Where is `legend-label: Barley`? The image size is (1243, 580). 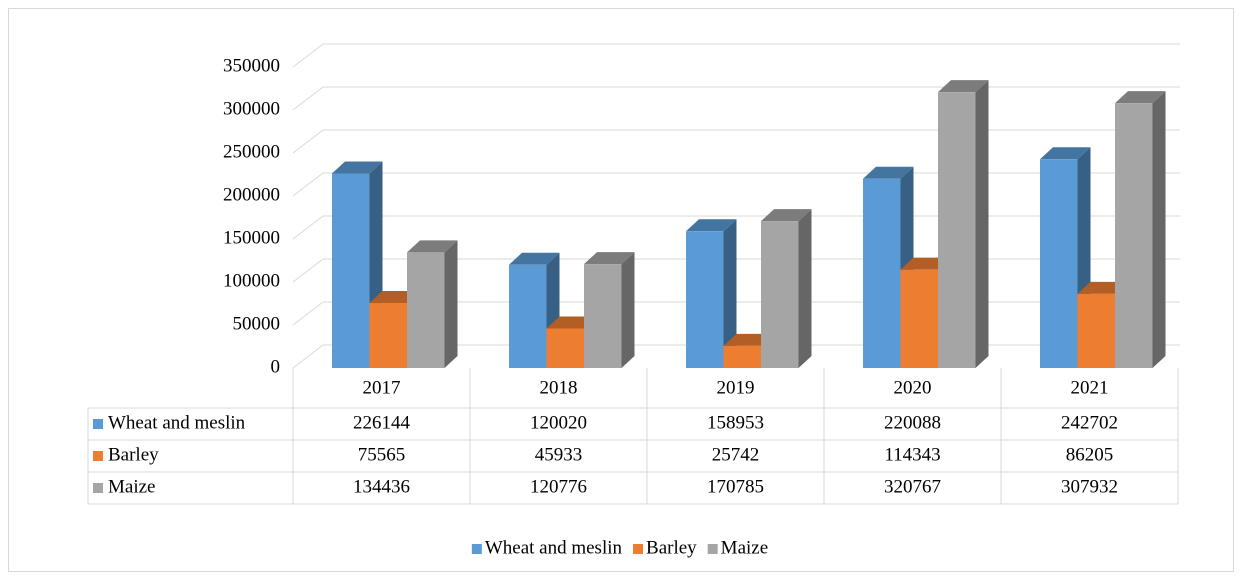 legend-label: Barley is located at coordinates (671, 547).